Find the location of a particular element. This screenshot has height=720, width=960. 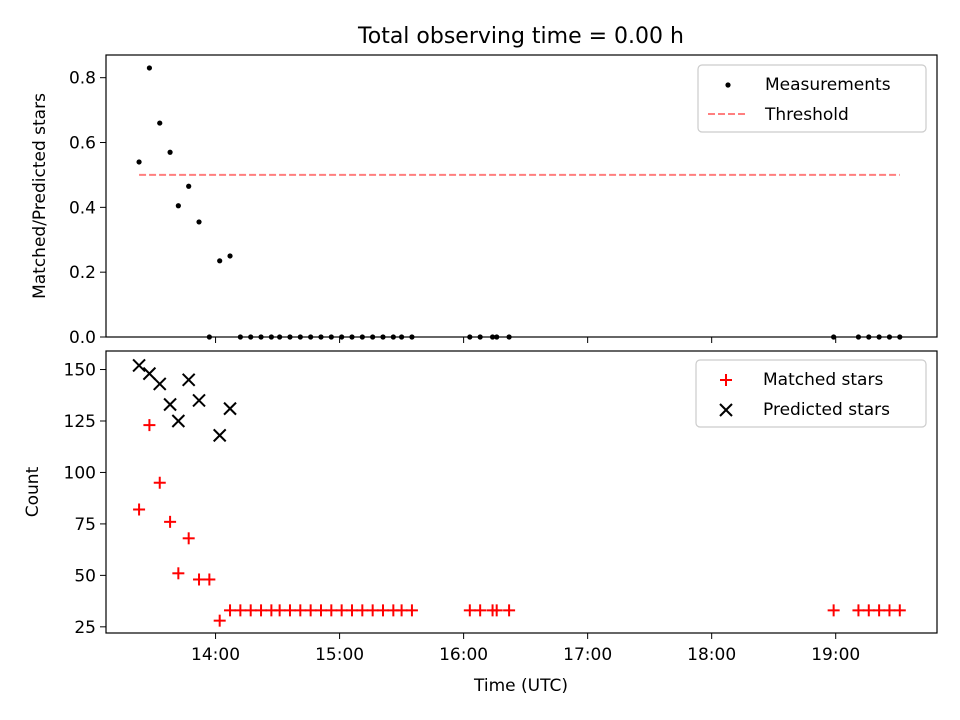

bottom-legend-box is located at coordinates (811, 393).